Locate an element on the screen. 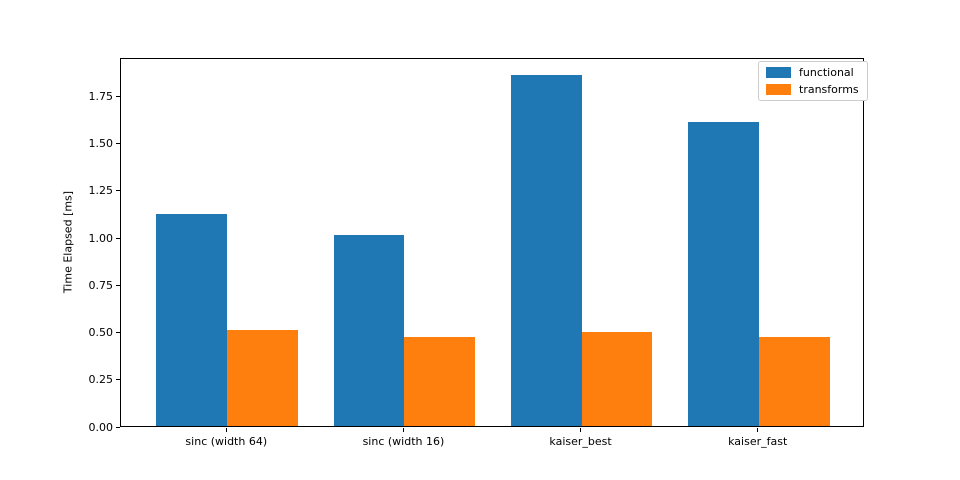 This screenshot has width=960, height=480. legend-item: transforms is located at coordinates (812, 89).